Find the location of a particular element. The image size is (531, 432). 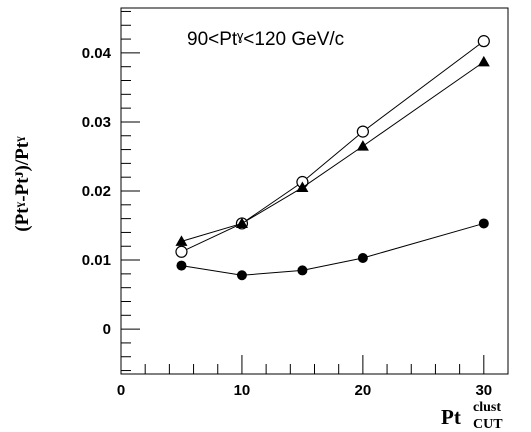

y-axis-tick-labels: 0 0.01 0.02 0.03 0.04 is located at coordinates (97, 191).